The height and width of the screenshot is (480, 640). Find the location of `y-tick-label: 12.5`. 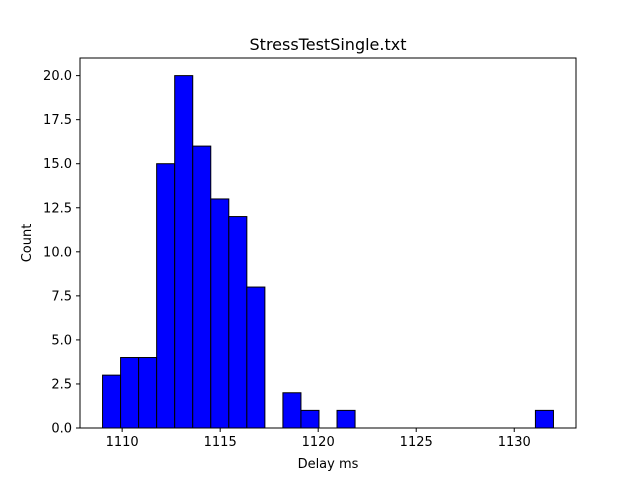

y-tick-label: 12.5 is located at coordinates (57, 208).